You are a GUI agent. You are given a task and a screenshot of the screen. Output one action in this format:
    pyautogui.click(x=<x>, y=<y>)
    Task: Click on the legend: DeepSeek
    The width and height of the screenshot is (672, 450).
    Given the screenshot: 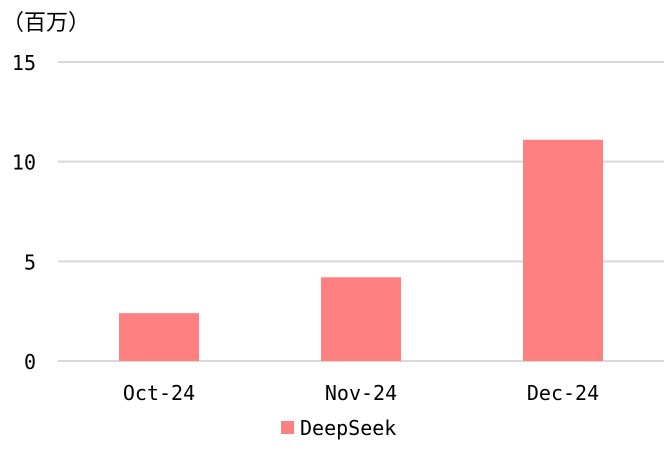 What is the action you would take?
    pyautogui.click(x=338, y=428)
    